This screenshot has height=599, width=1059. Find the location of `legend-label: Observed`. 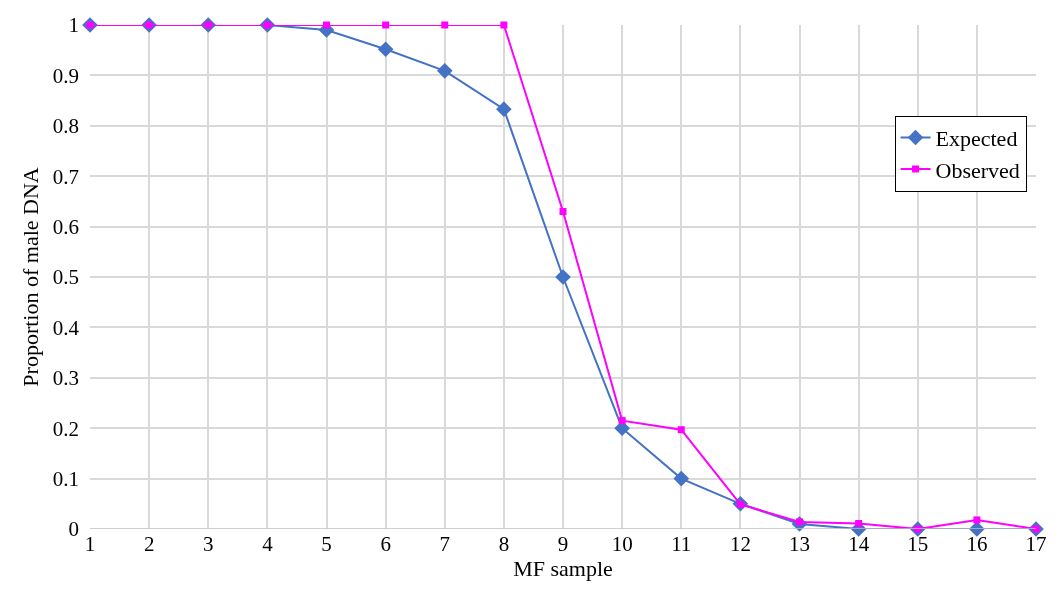

legend-label: Observed is located at coordinates (977, 170).